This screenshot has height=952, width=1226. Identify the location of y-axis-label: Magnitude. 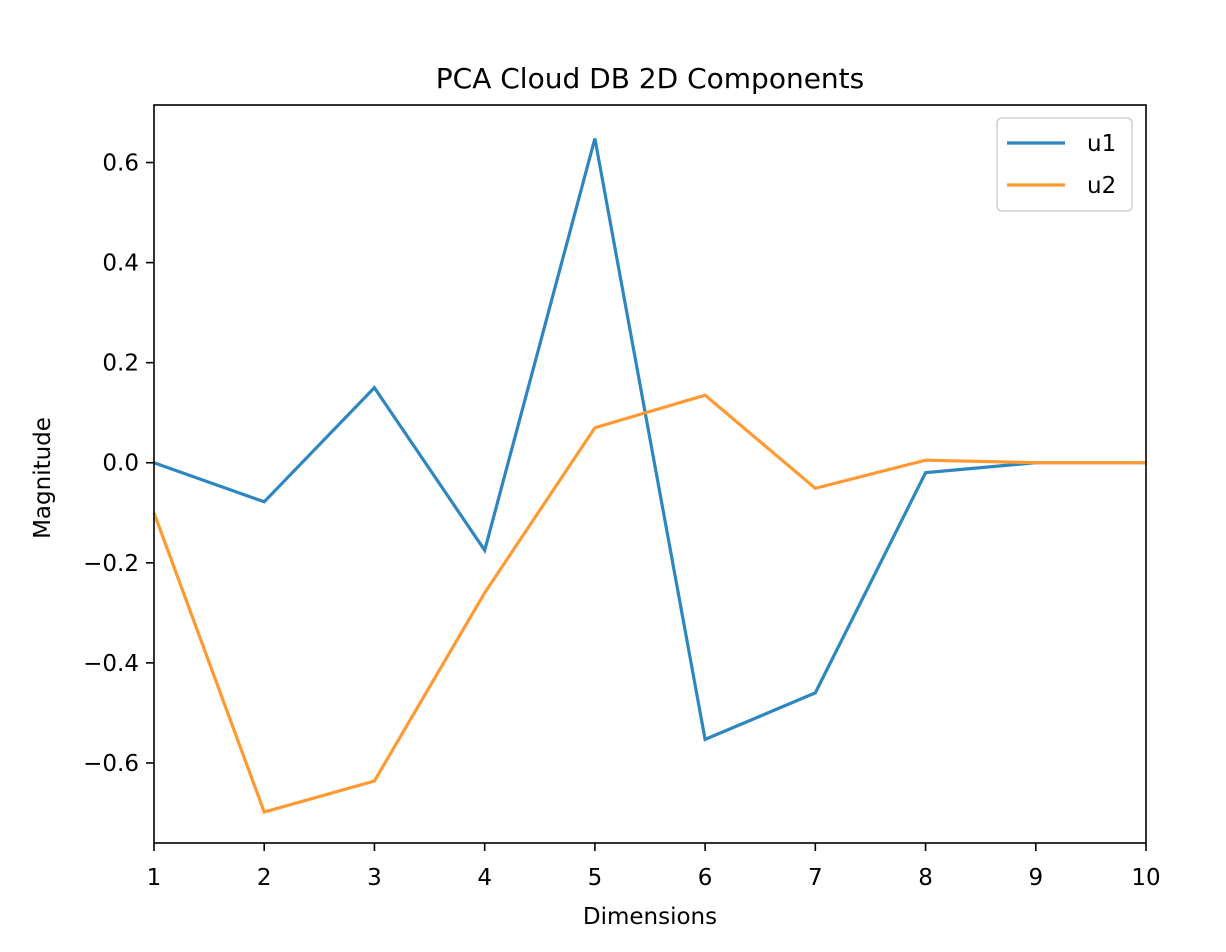
(43, 478).